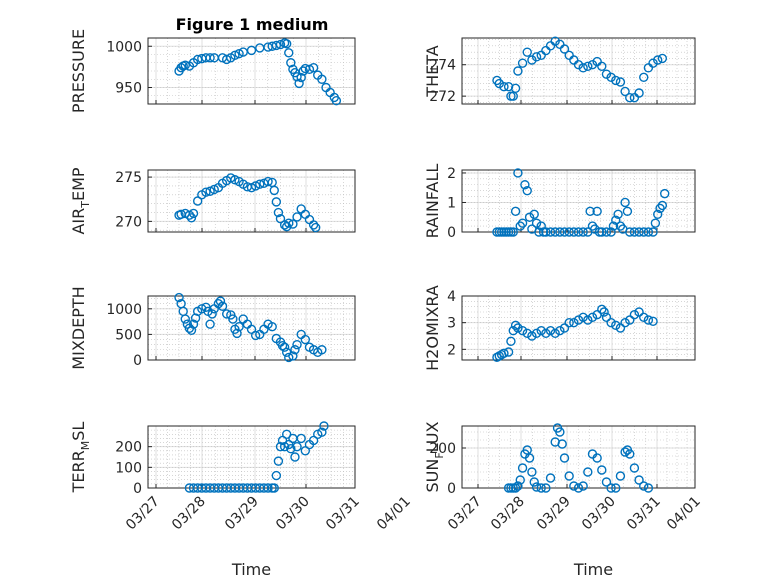  Describe the element at coordinates (343, 514) in the screenshot. I see `x-tick-label: 03/31` at that location.